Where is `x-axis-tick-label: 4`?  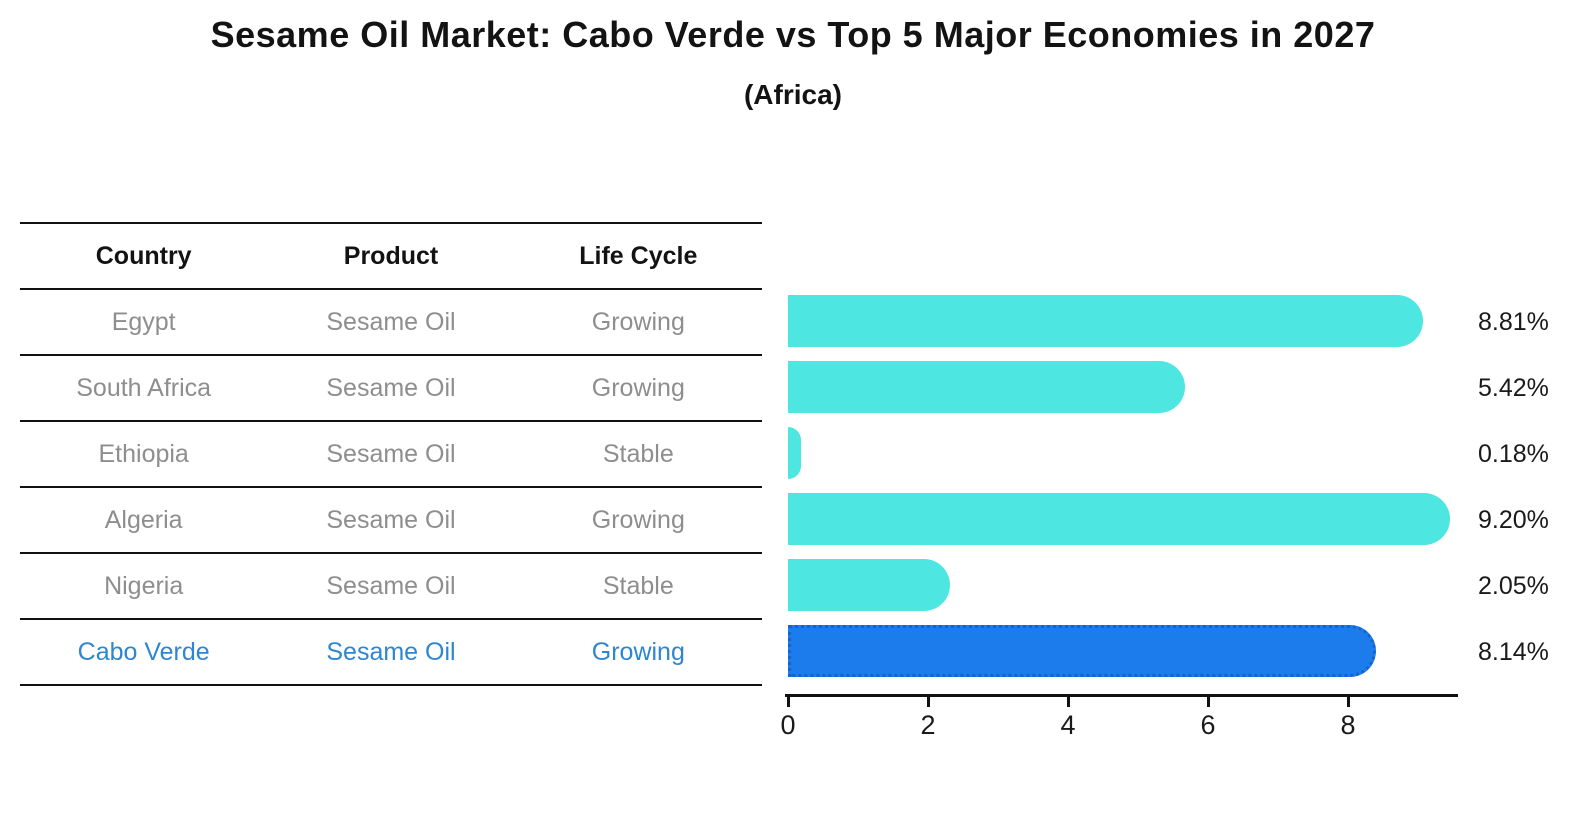 x-axis-tick-label: 4 is located at coordinates (1068, 725).